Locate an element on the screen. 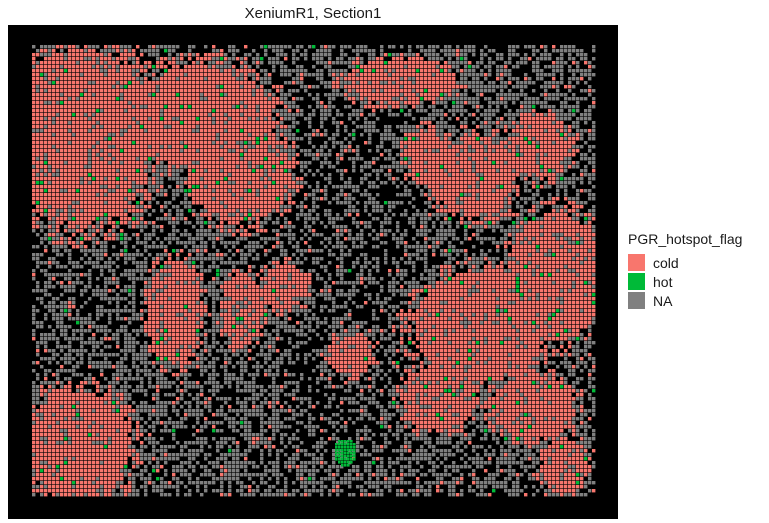  legend-item-hot: hot is located at coordinates (697, 281).